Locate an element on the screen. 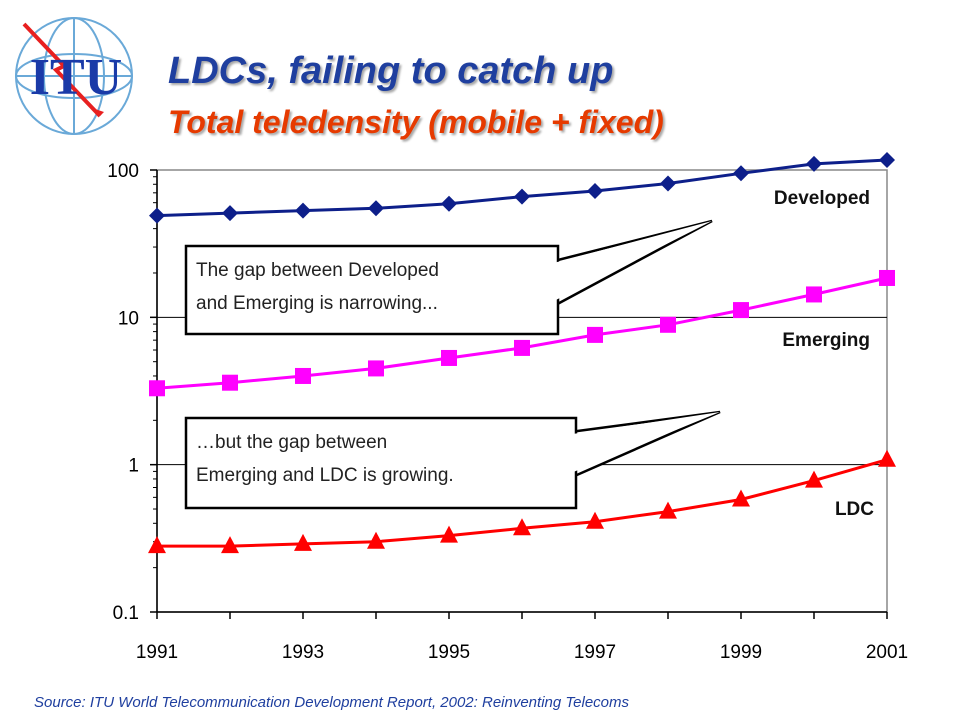  y-tick-label: 10 is located at coordinates (128, 318).